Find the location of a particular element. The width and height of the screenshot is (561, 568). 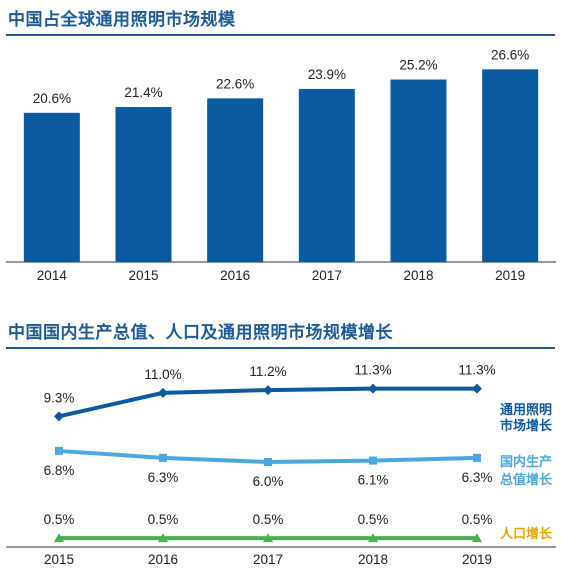

bar-value-label-2014: 20.6% is located at coordinates (52, 98).